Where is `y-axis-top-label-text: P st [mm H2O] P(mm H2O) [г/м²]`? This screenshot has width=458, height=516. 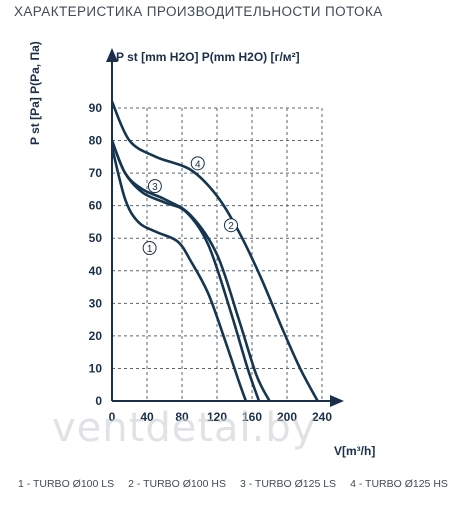 y-axis-top-label-text: P st [mm H2O] P(mm H2O) [г/м²] is located at coordinates (208, 57).